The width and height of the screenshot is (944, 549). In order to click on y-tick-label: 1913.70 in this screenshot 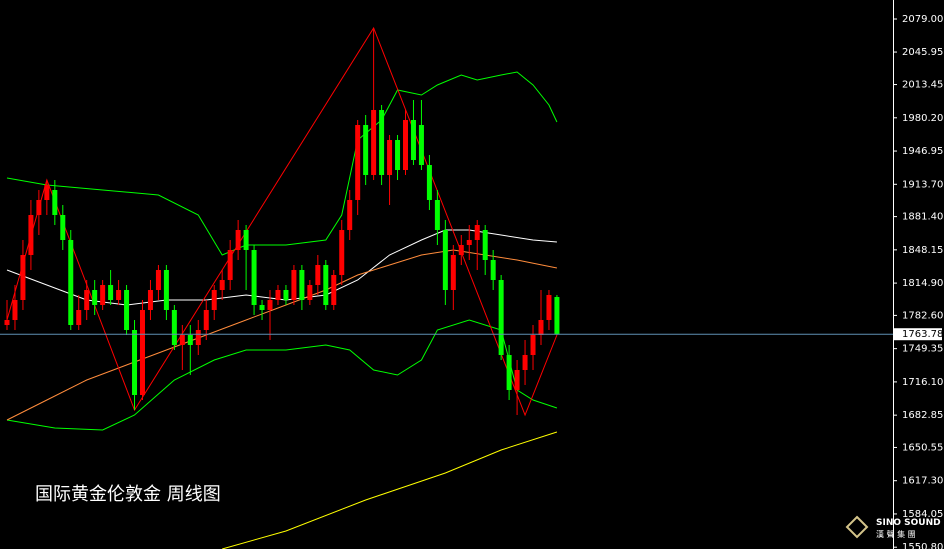, I will do `click(922, 184)`.